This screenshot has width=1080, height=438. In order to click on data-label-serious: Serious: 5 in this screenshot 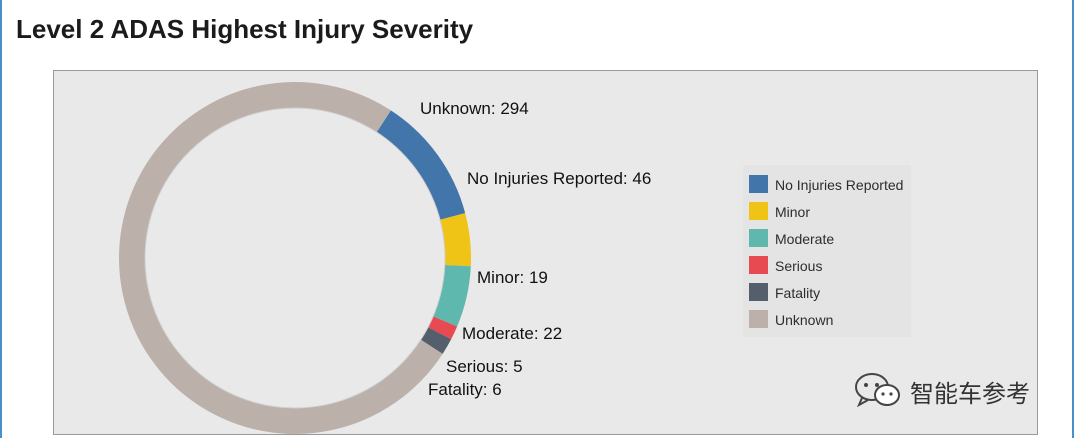, I will do `click(484, 366)`.